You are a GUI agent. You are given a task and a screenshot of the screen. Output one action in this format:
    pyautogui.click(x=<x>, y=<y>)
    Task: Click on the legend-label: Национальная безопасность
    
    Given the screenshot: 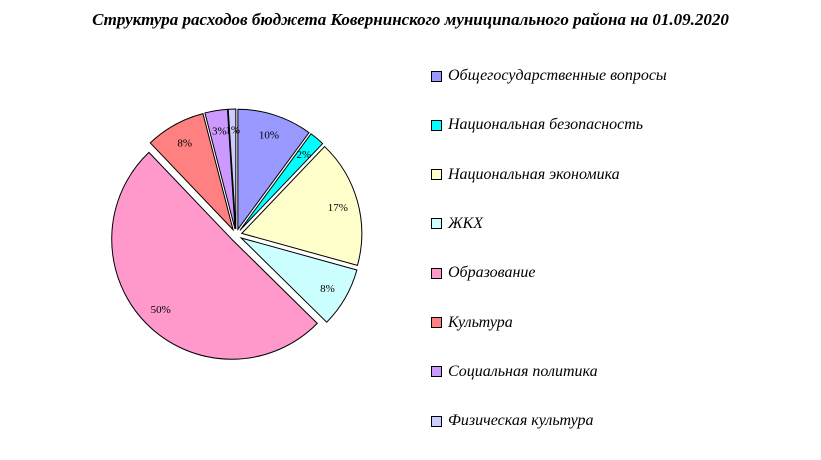 What is the action you would take?
    pyautogui.click(x=546, y=125)
    